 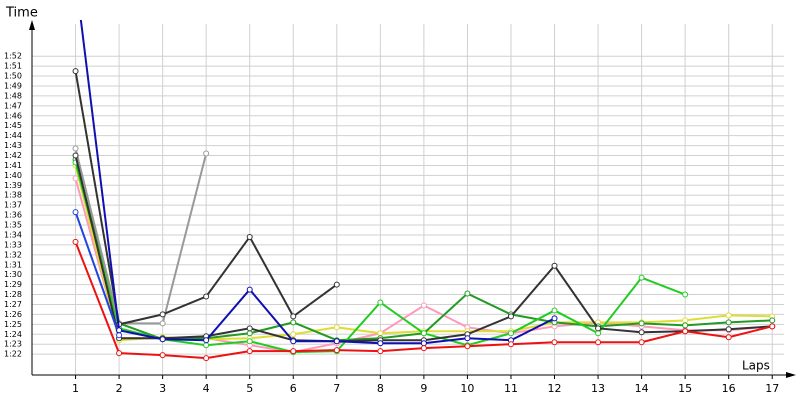 I want to click on x-tick-label: 3, so click(x=162, y=388).